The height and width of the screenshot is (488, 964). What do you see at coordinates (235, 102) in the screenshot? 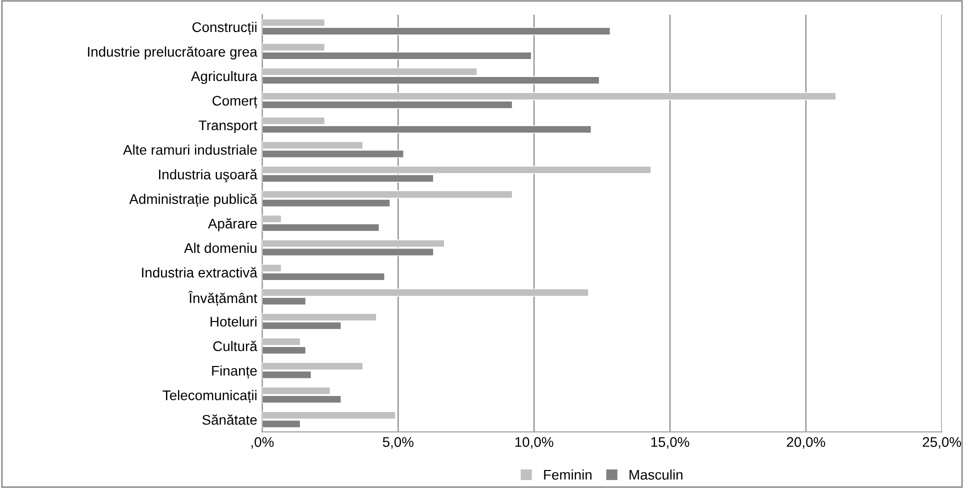
I see `y-tick-label: Comerț` at bounding box center [235, 102].